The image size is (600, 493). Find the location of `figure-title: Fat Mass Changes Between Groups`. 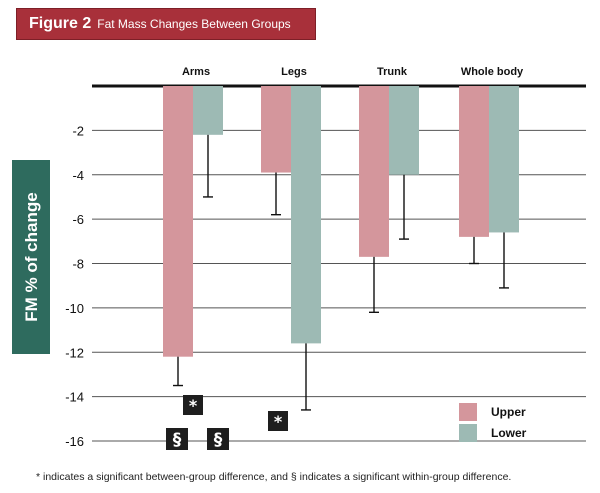

figure-title: Fat Mass Changes Between Groups is located at coordinates (194, 24).